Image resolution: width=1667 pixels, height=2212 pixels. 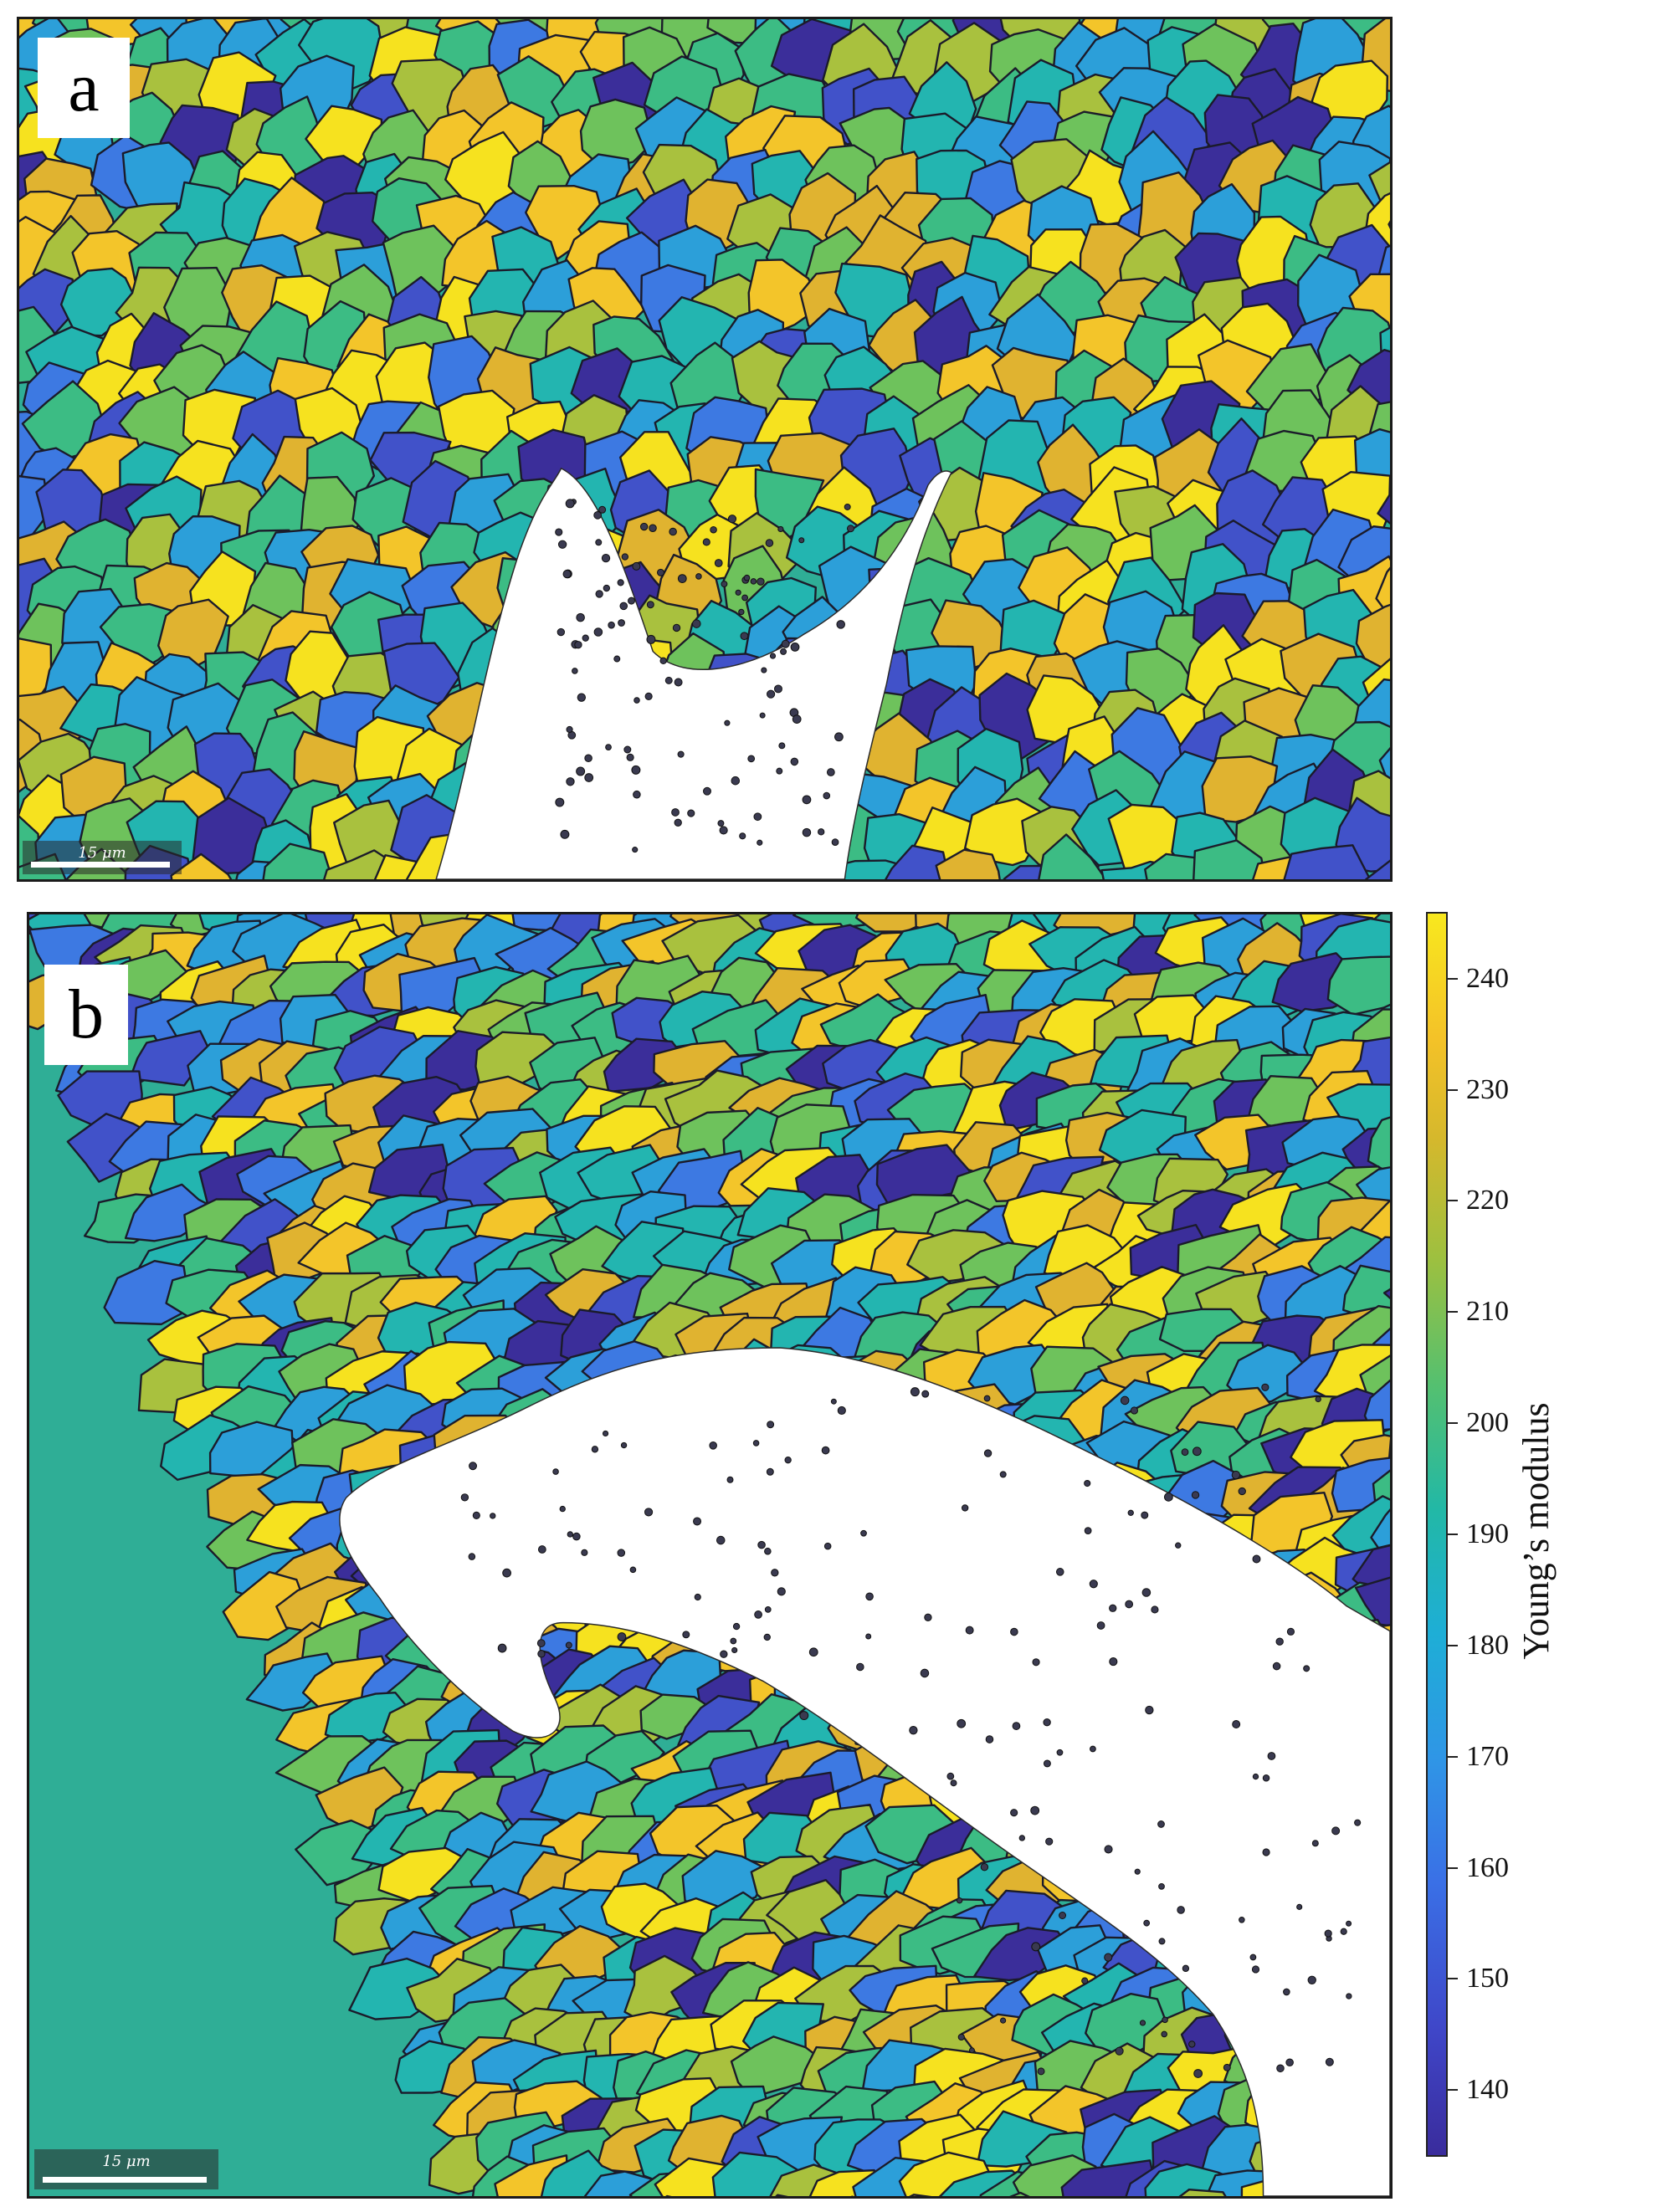 What do you see at coordinates (1487, 1978) in the screenshot?
I see `colorbar-tick-label: 150` at bounding box center [1487, 1978].